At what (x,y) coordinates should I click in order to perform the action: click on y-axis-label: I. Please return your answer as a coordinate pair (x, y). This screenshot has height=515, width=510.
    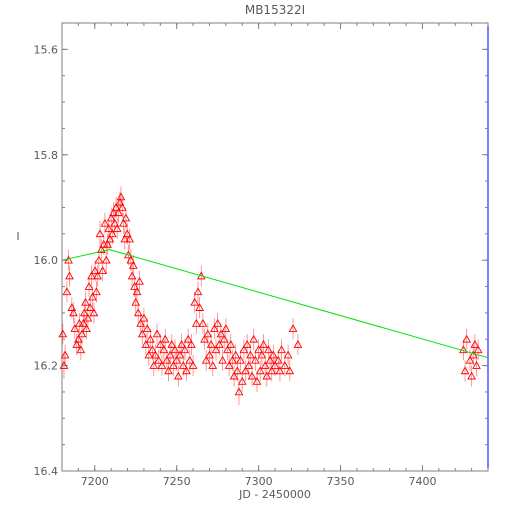
    Looking at the image, I should click on (17, 236).